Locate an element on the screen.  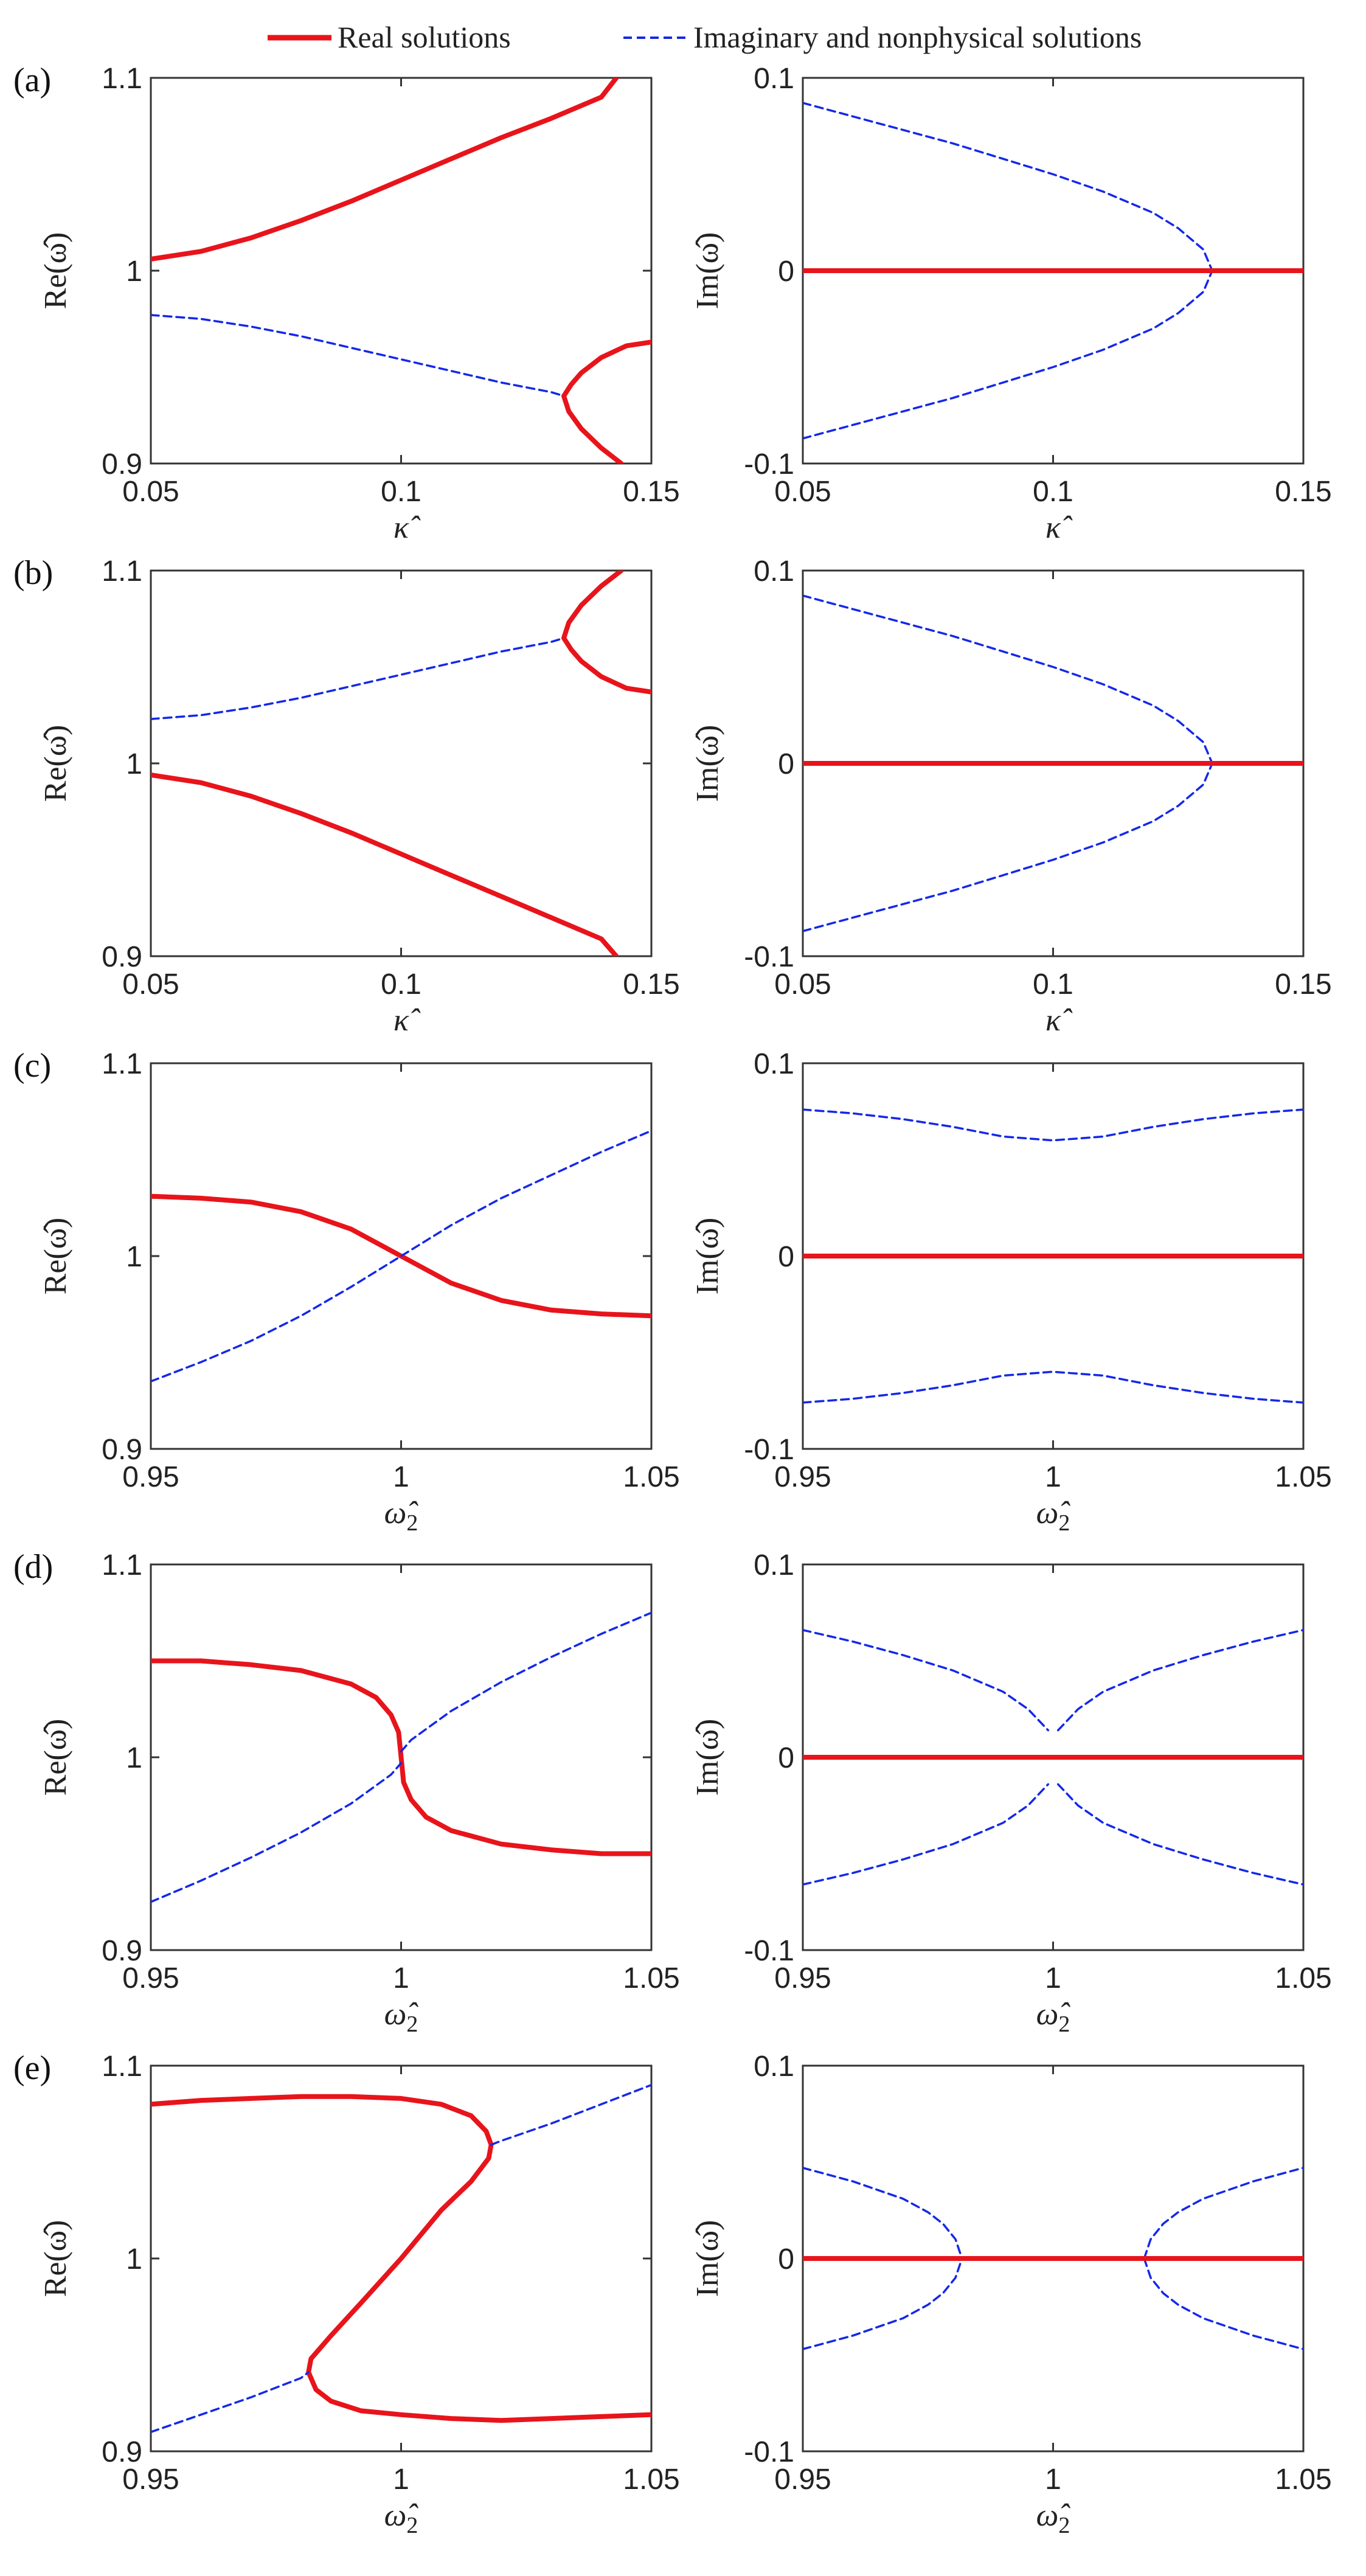
panel-label: (b) is located at coordinates (33, 573).